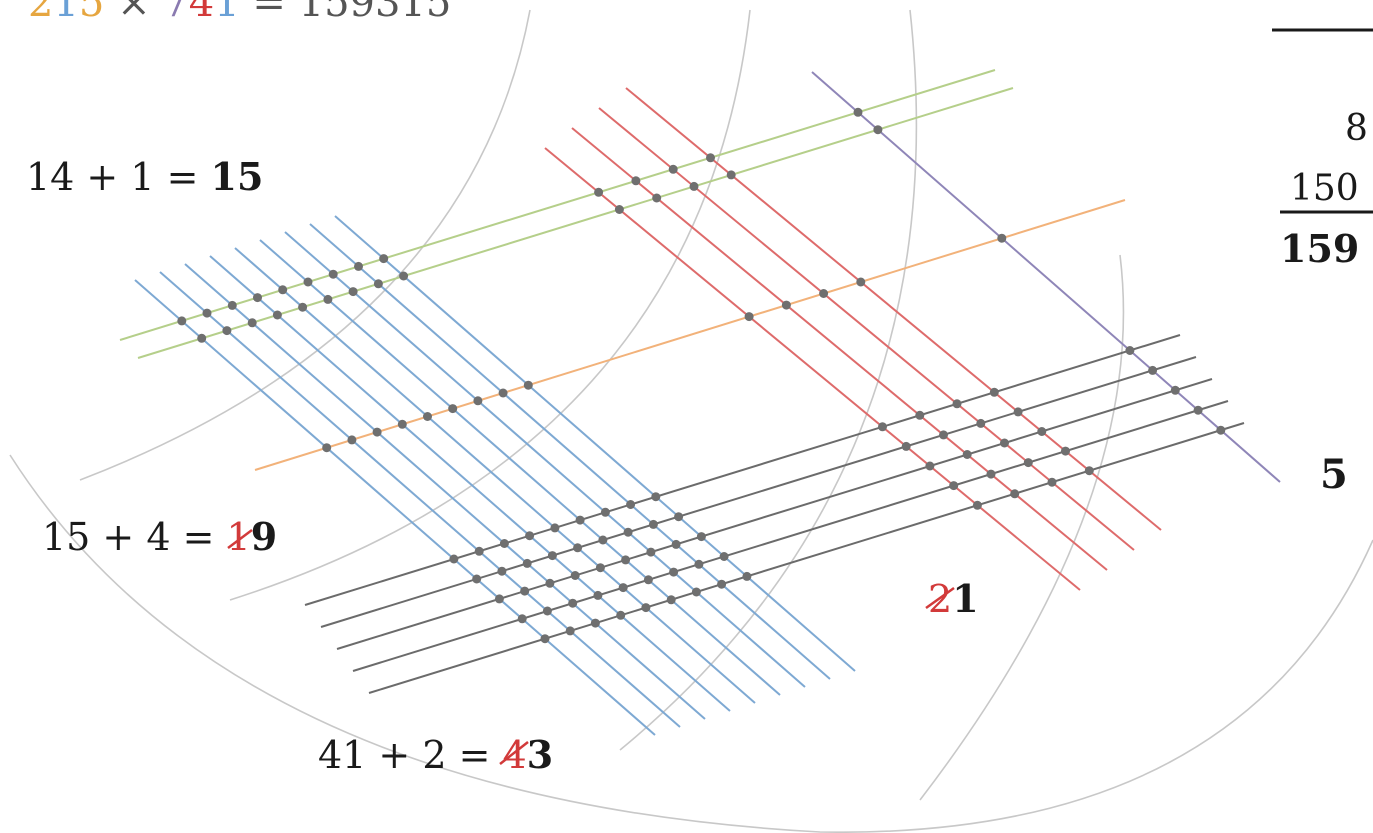 The width and height of the screenshot is (1373, 833). I want to click on sum-3-struck-digit: 4, so click(515, 755).